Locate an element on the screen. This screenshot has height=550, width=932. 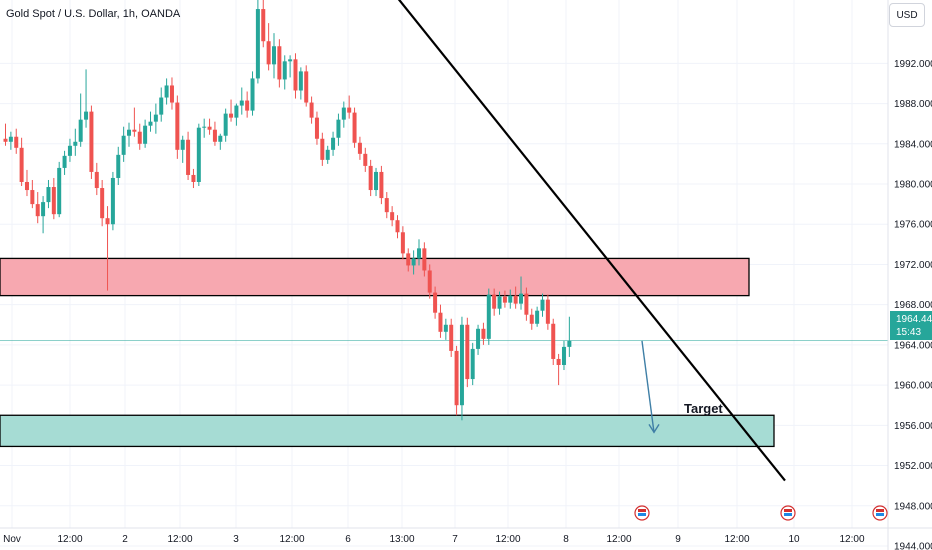
price-tick-label: 1980.000 is located at coordinates (913, 185).